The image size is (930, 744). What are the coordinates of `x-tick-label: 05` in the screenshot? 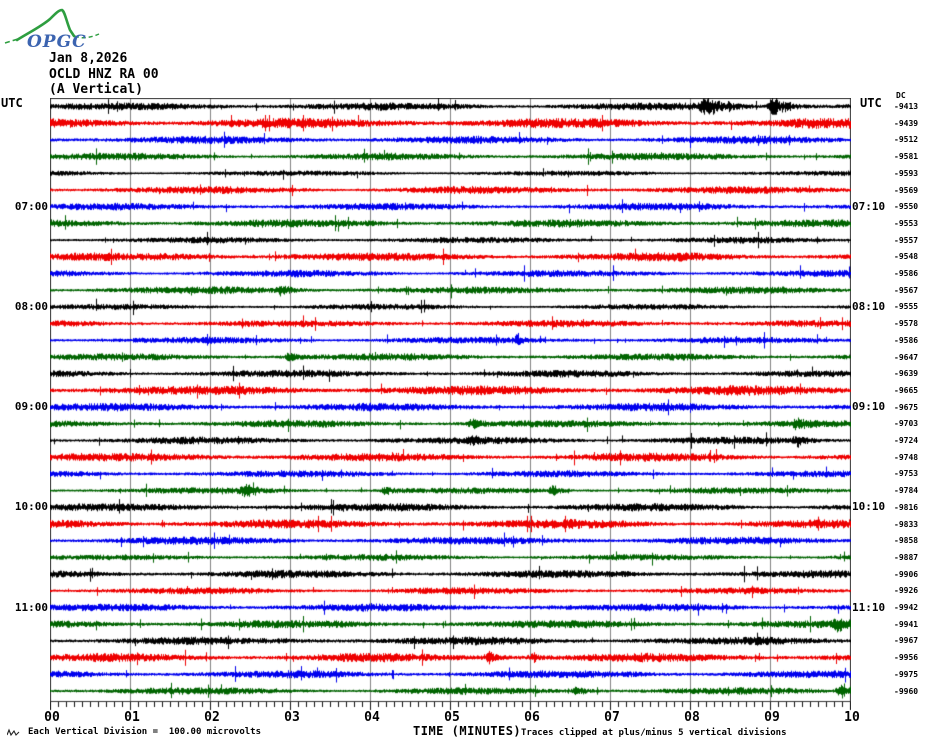 It's located at (452, 717).